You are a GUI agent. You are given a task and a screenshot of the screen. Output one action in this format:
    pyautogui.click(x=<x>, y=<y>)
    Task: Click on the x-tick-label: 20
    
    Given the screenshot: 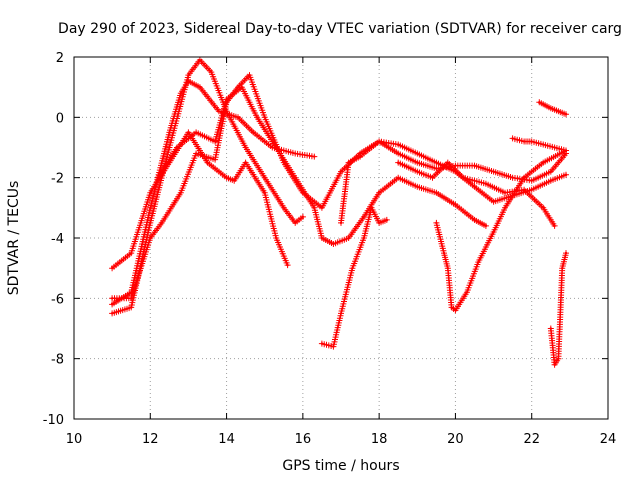 What is the action you would take?
    pyautogui.click(x=455, y=439)
    